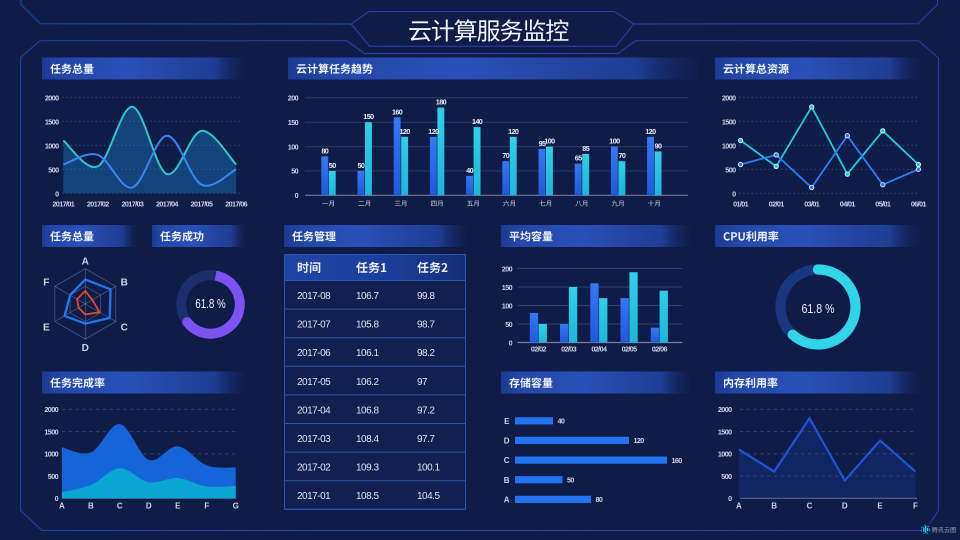  What do you see at coordinates (314, 296) in the screenshot?
I see `svg-text: 2017-08` at bounding box center [314, 296].